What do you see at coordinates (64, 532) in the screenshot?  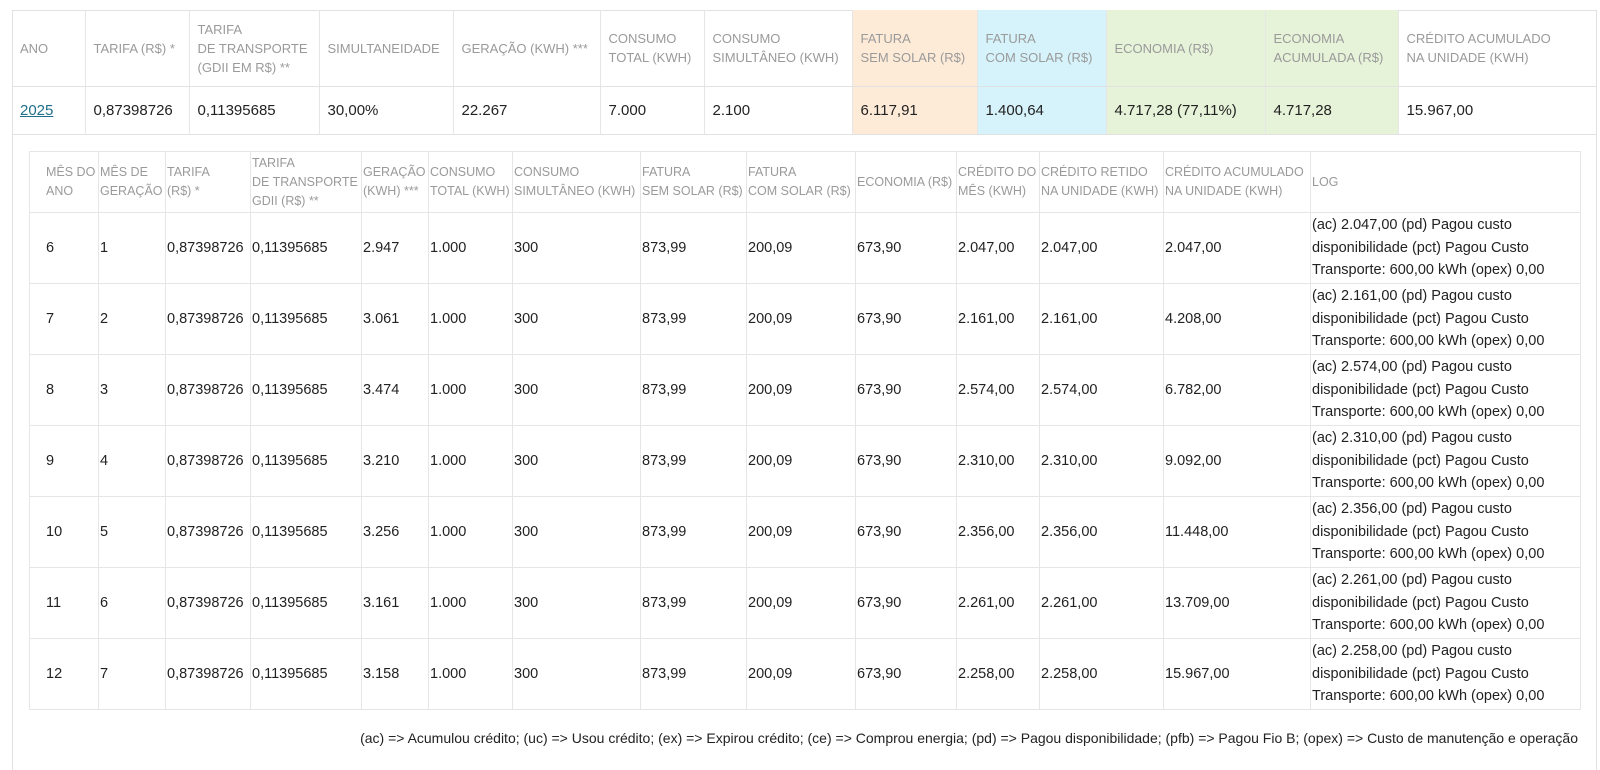 I see `cell-mes-do-ano: 10` at bounding box center [64, 532].